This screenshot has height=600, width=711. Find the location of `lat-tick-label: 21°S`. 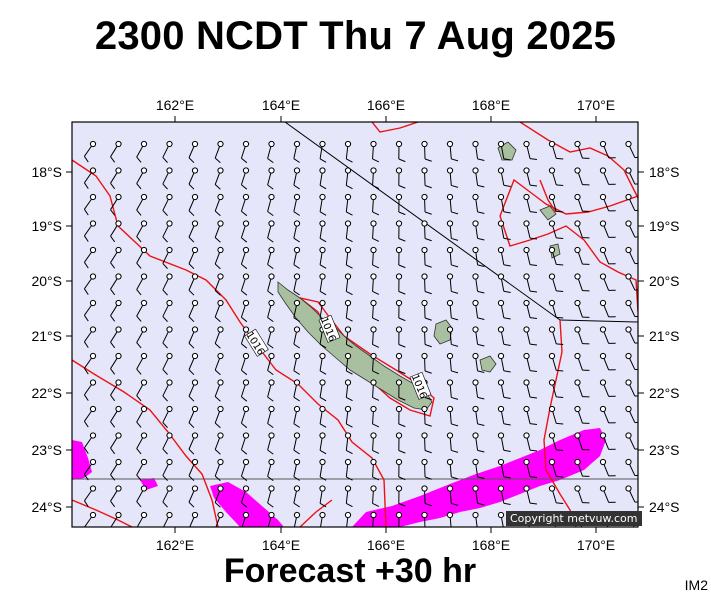

lat-tick-label: 21°S is located at coordinates (664, 336).